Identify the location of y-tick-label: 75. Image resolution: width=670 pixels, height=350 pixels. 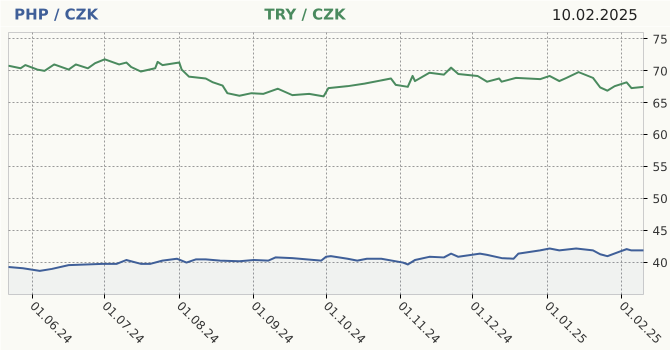
(660, 39).